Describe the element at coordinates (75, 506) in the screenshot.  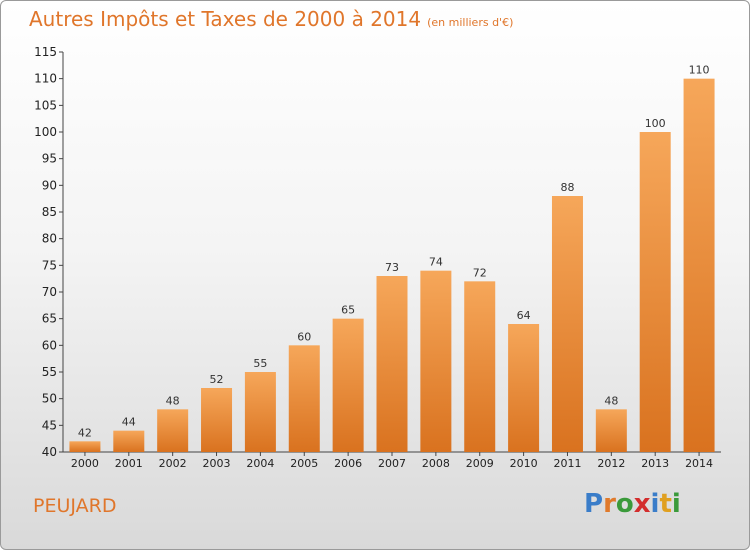
I see `commune-name: PEUJARD` at that location.